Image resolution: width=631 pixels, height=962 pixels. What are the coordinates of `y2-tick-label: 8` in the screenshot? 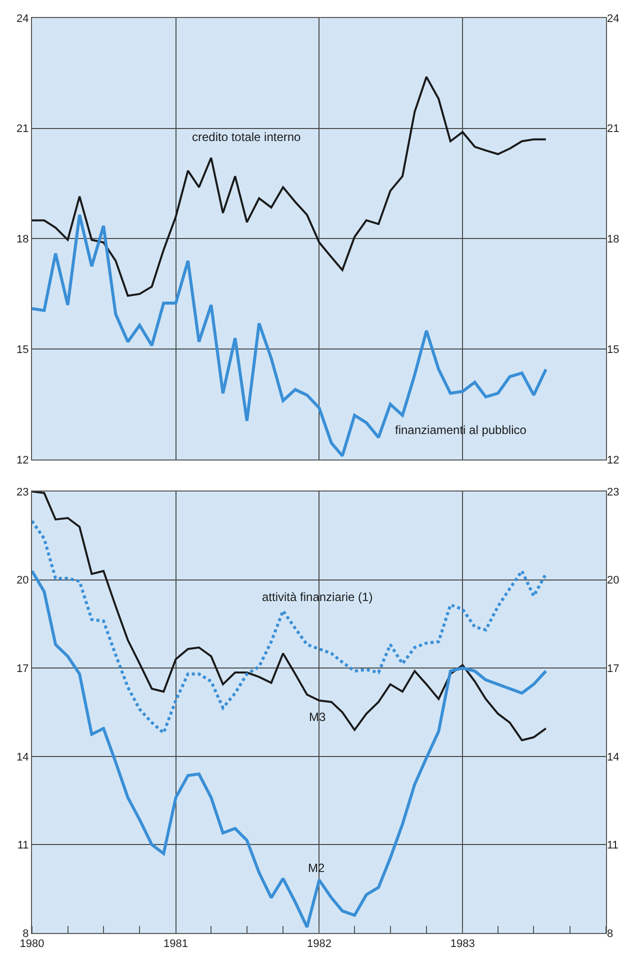 It's located at (610, 934).